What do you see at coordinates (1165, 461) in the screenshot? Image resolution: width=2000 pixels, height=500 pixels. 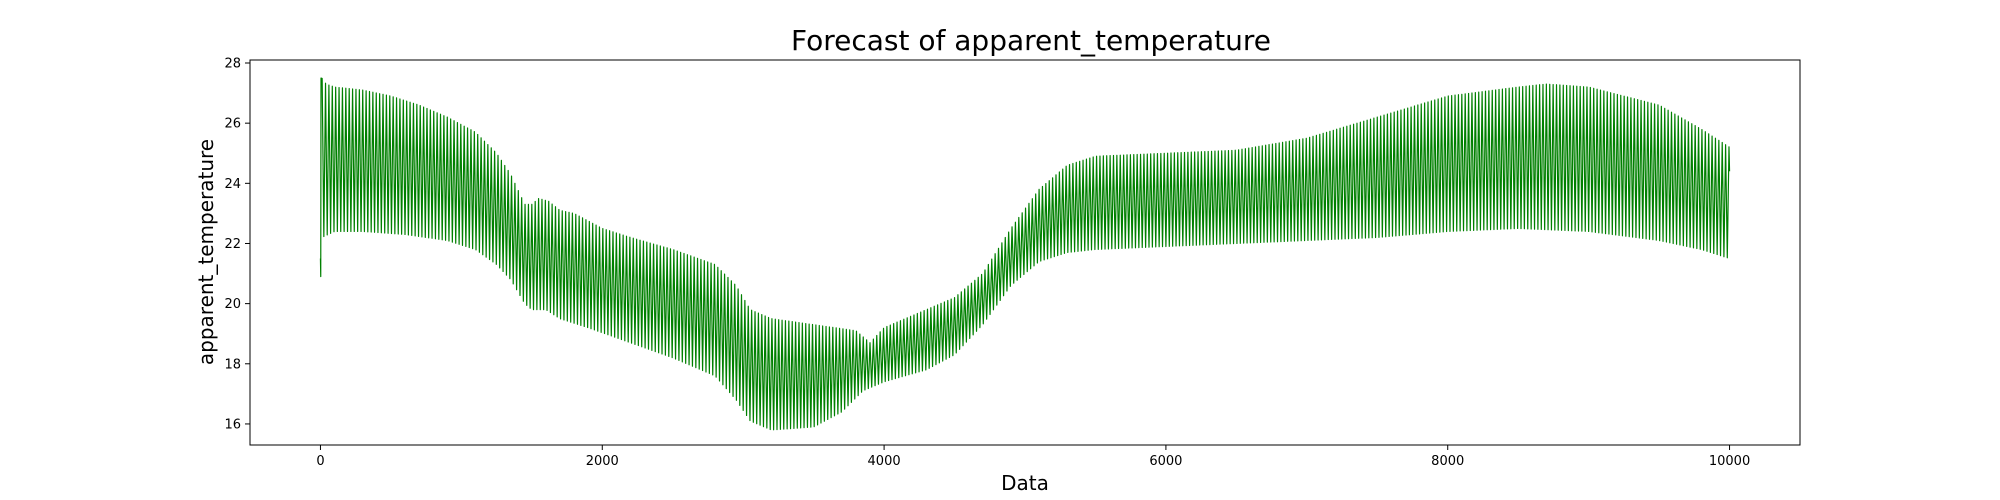 I see `x-tick-label: 6000` at bounding box center [1165, 461].